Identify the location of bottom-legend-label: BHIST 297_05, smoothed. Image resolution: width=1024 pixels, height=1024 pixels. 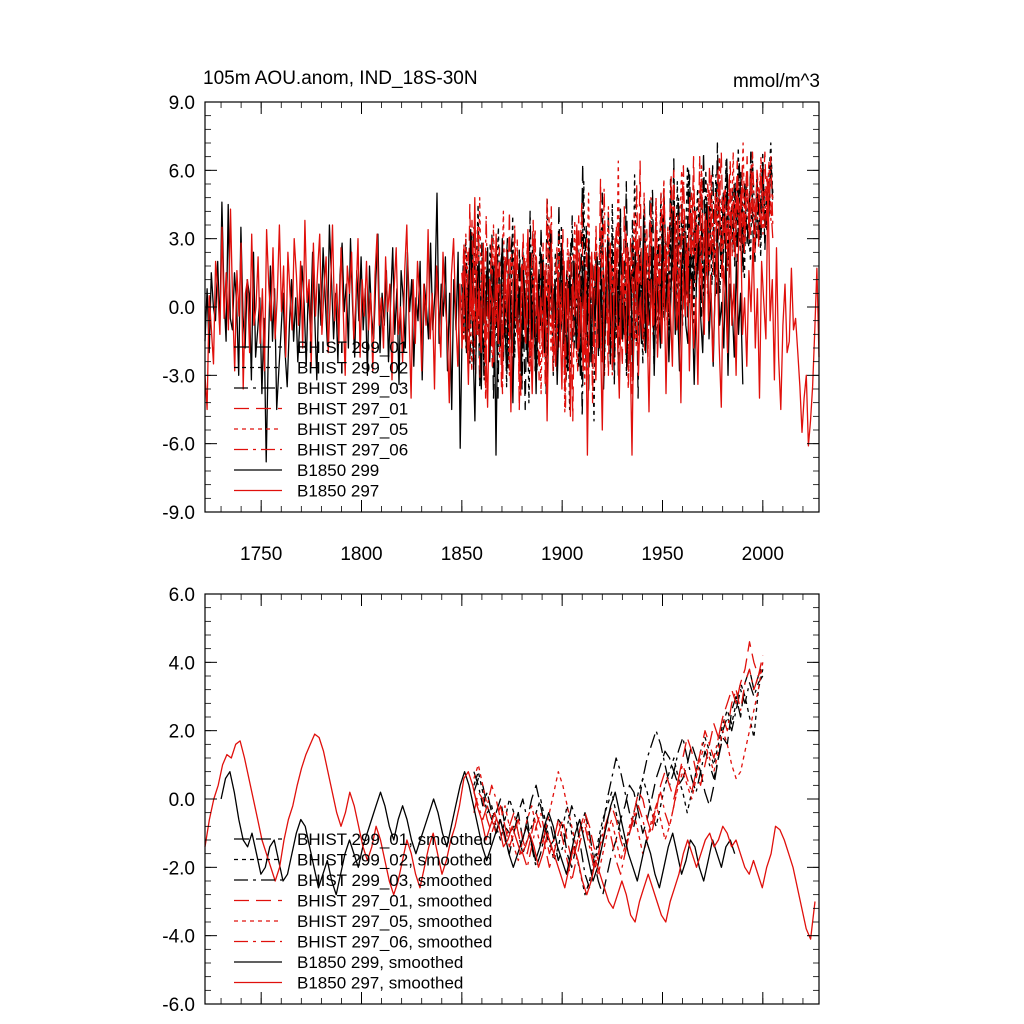
(394, 921).